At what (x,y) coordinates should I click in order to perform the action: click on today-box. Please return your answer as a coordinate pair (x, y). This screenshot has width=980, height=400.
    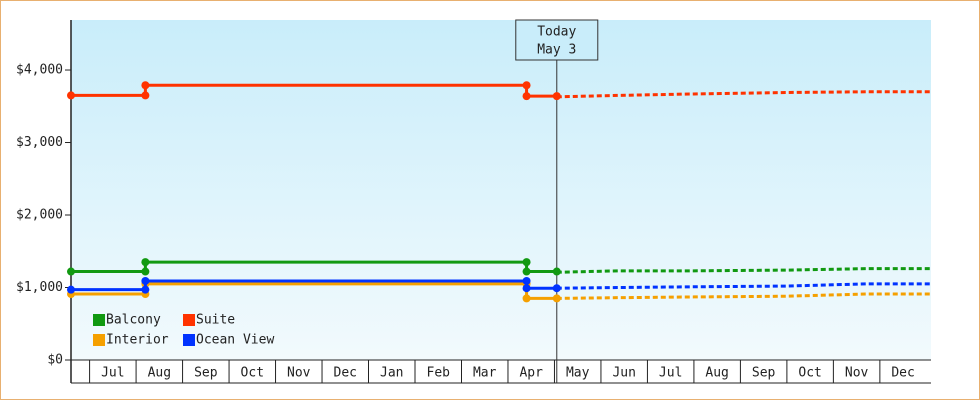
    Looking at the image, I should click on (557, 40).